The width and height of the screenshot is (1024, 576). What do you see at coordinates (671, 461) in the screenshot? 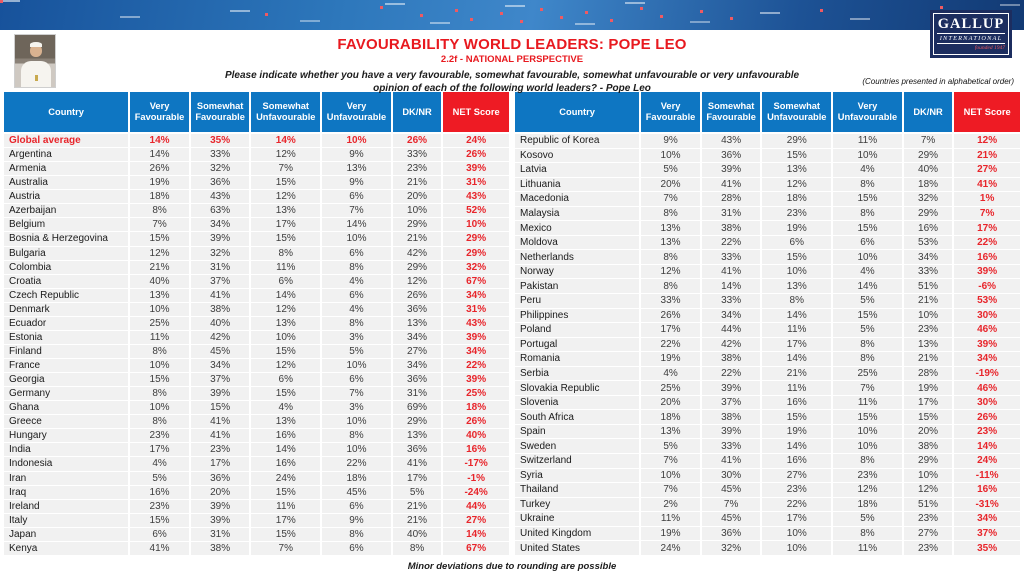
I see `value-cell: 7%` at bounding box center [671, 461].